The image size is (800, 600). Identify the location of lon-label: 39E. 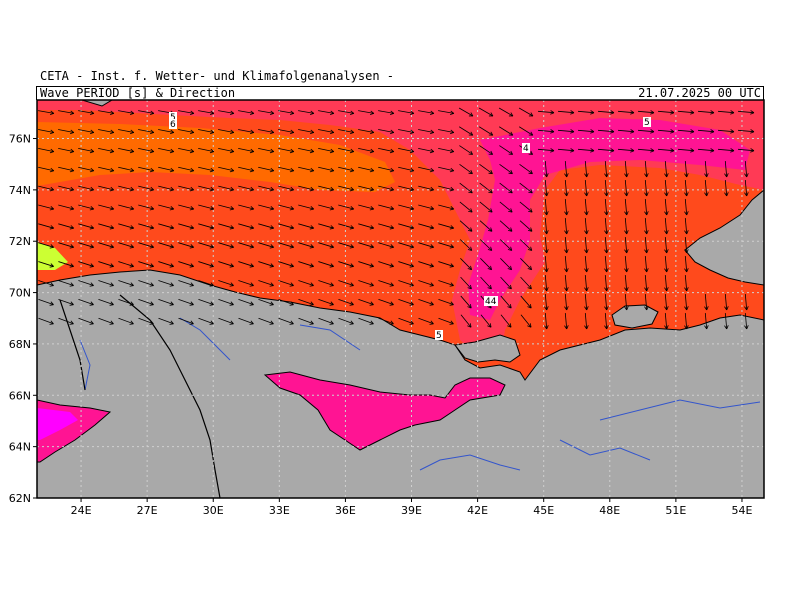
(411, 510).